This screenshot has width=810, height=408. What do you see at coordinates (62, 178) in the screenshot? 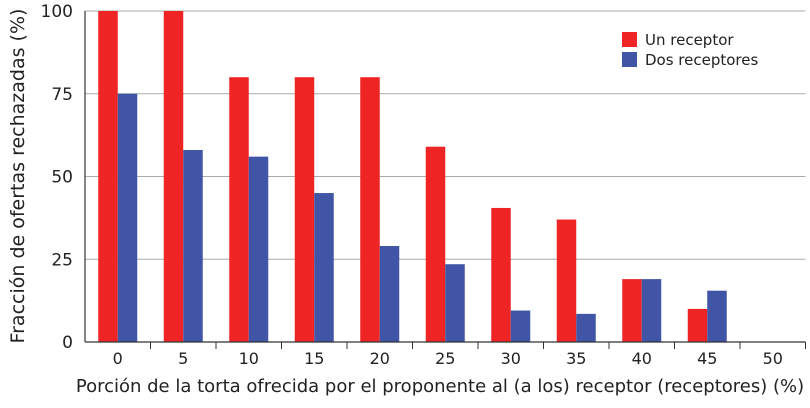
I see `y-tick-label: 50` at bounding box center [62, 178].